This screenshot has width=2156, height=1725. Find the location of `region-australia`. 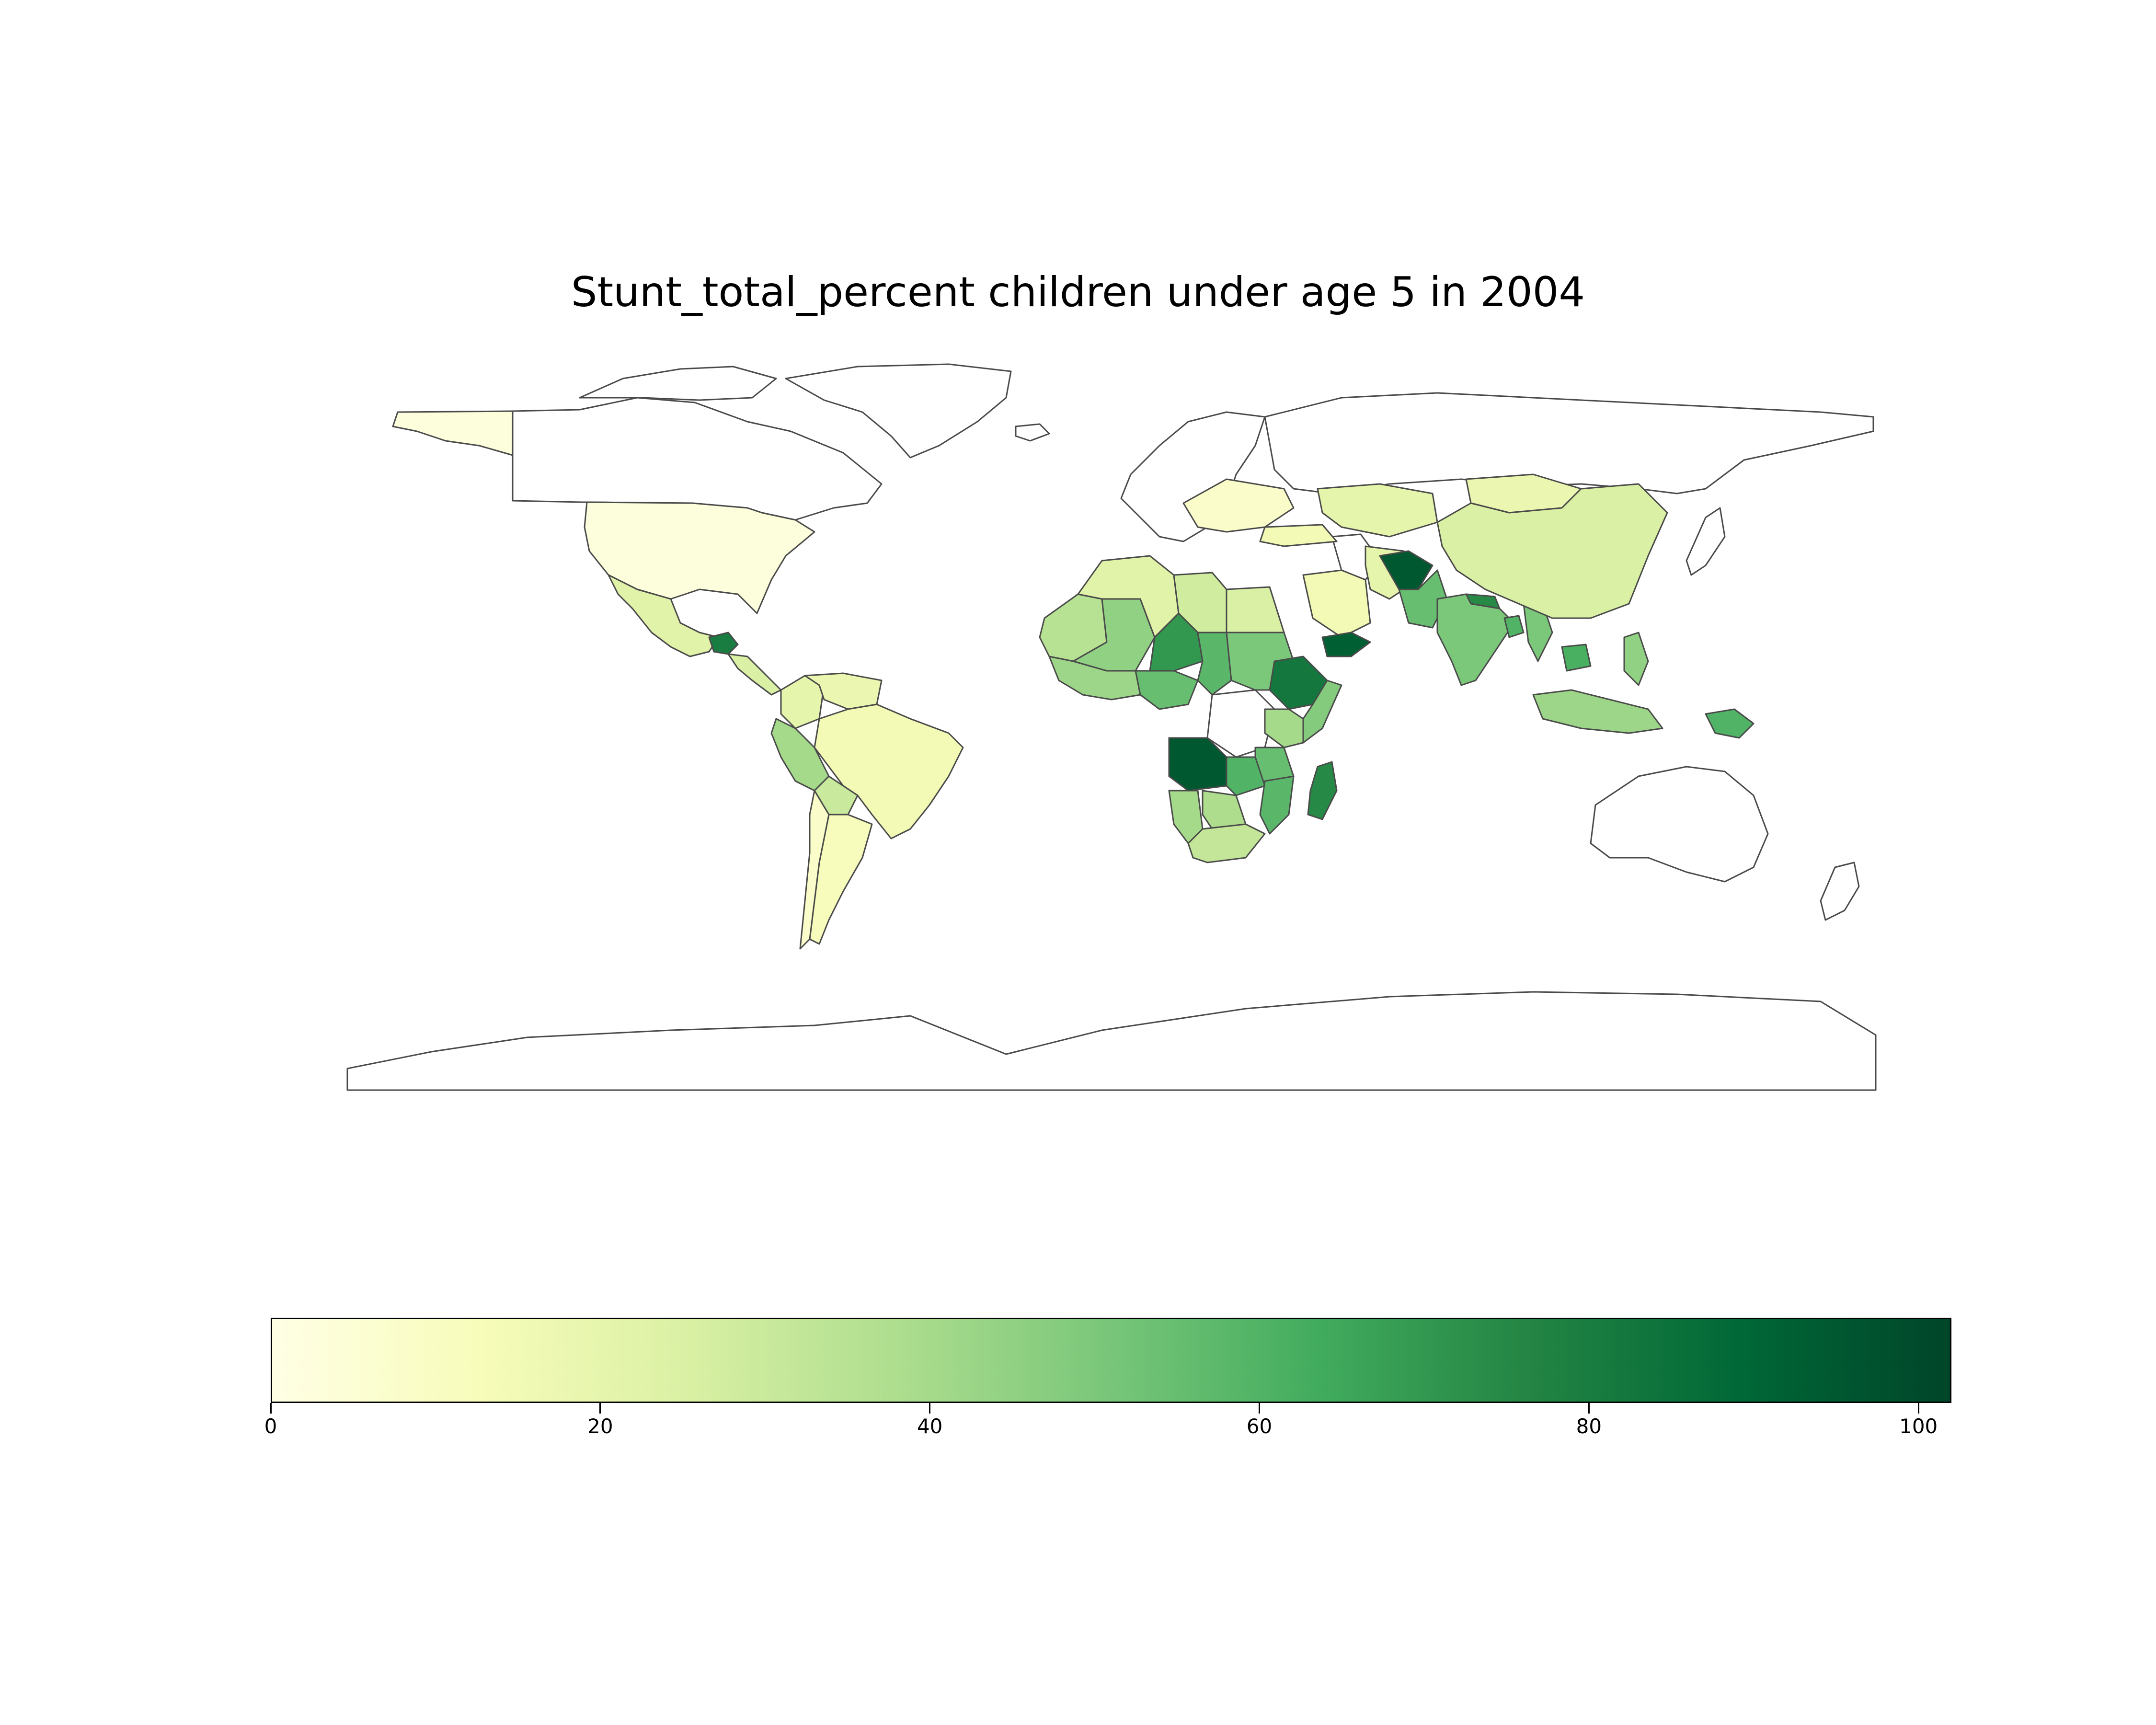

region-australia is located at coordinates (1679, 824).